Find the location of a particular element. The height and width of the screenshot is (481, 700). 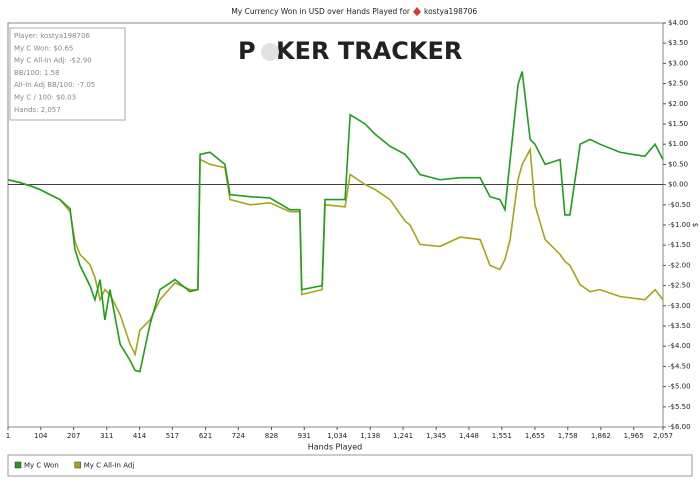

x-tick-label: 2,057 is located at coordinates (663, 436).